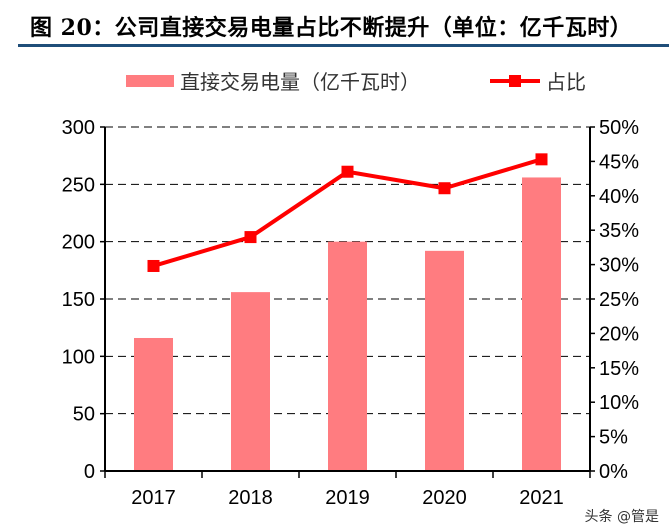  I want to click on legend-line-label: 占比, so click(566, 82).